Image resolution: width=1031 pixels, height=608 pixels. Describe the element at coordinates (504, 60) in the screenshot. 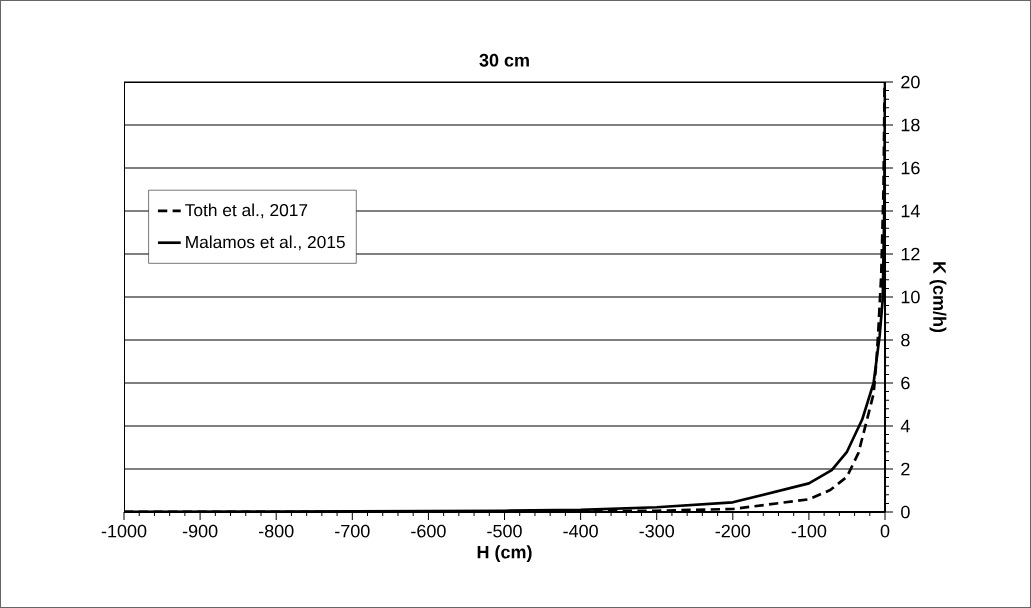

I see `chart-title: 30 cm` at that location.